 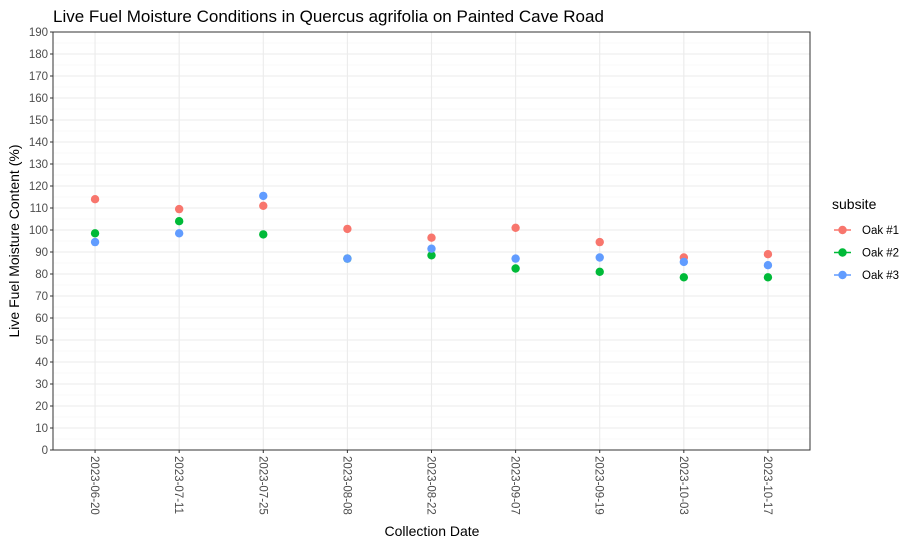 What do you see at coordinates (39, 209) in the screenshot?
I see `y-tick-label: 110` at bounding box center [39, 209].